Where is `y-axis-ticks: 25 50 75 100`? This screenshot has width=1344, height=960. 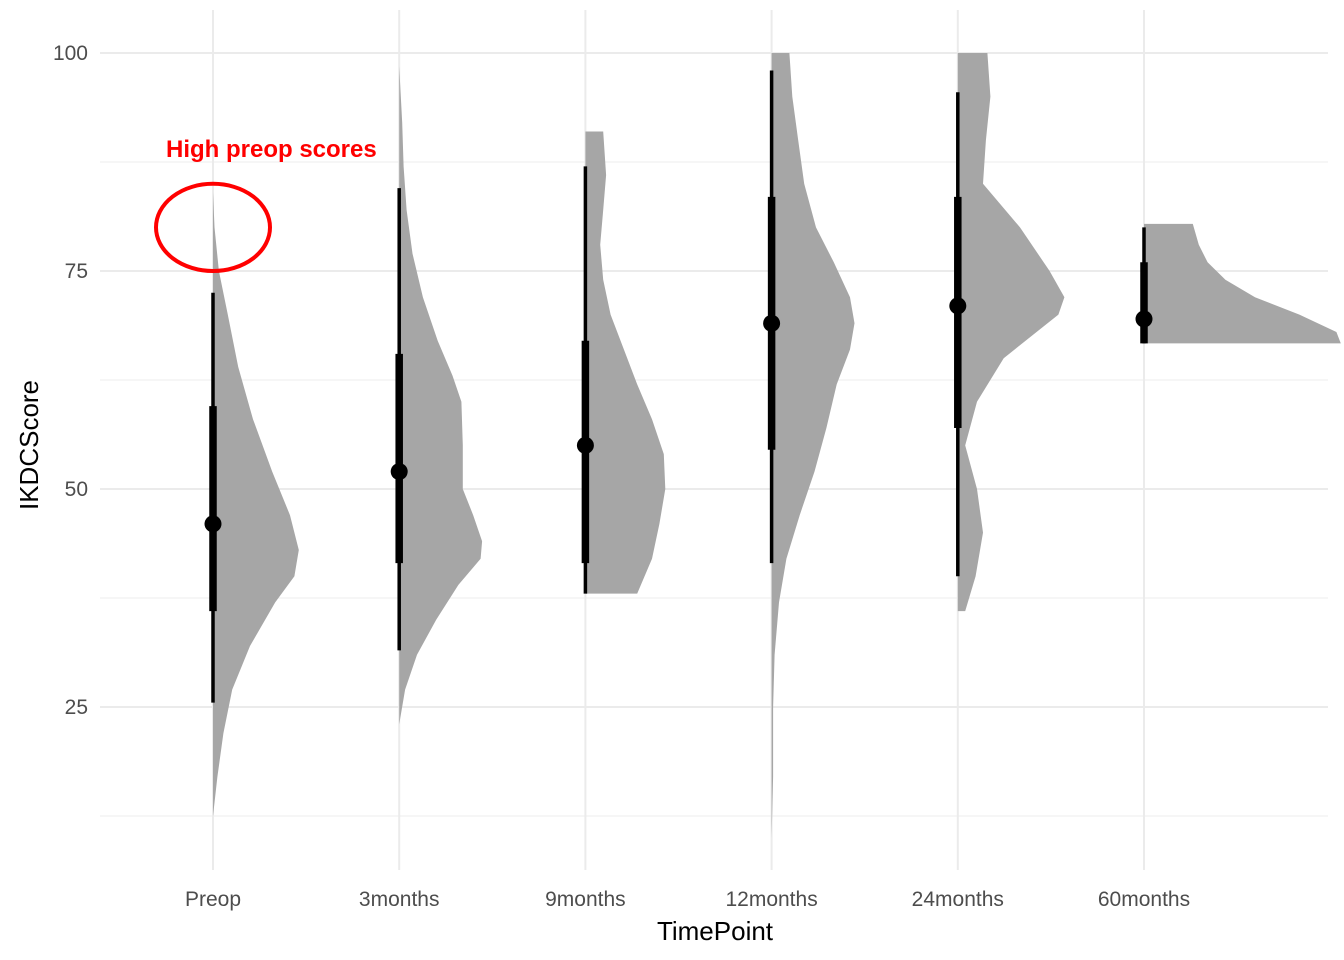
y-axis-ticks: 25 50 75 100 is located at coordinates (70, 380).